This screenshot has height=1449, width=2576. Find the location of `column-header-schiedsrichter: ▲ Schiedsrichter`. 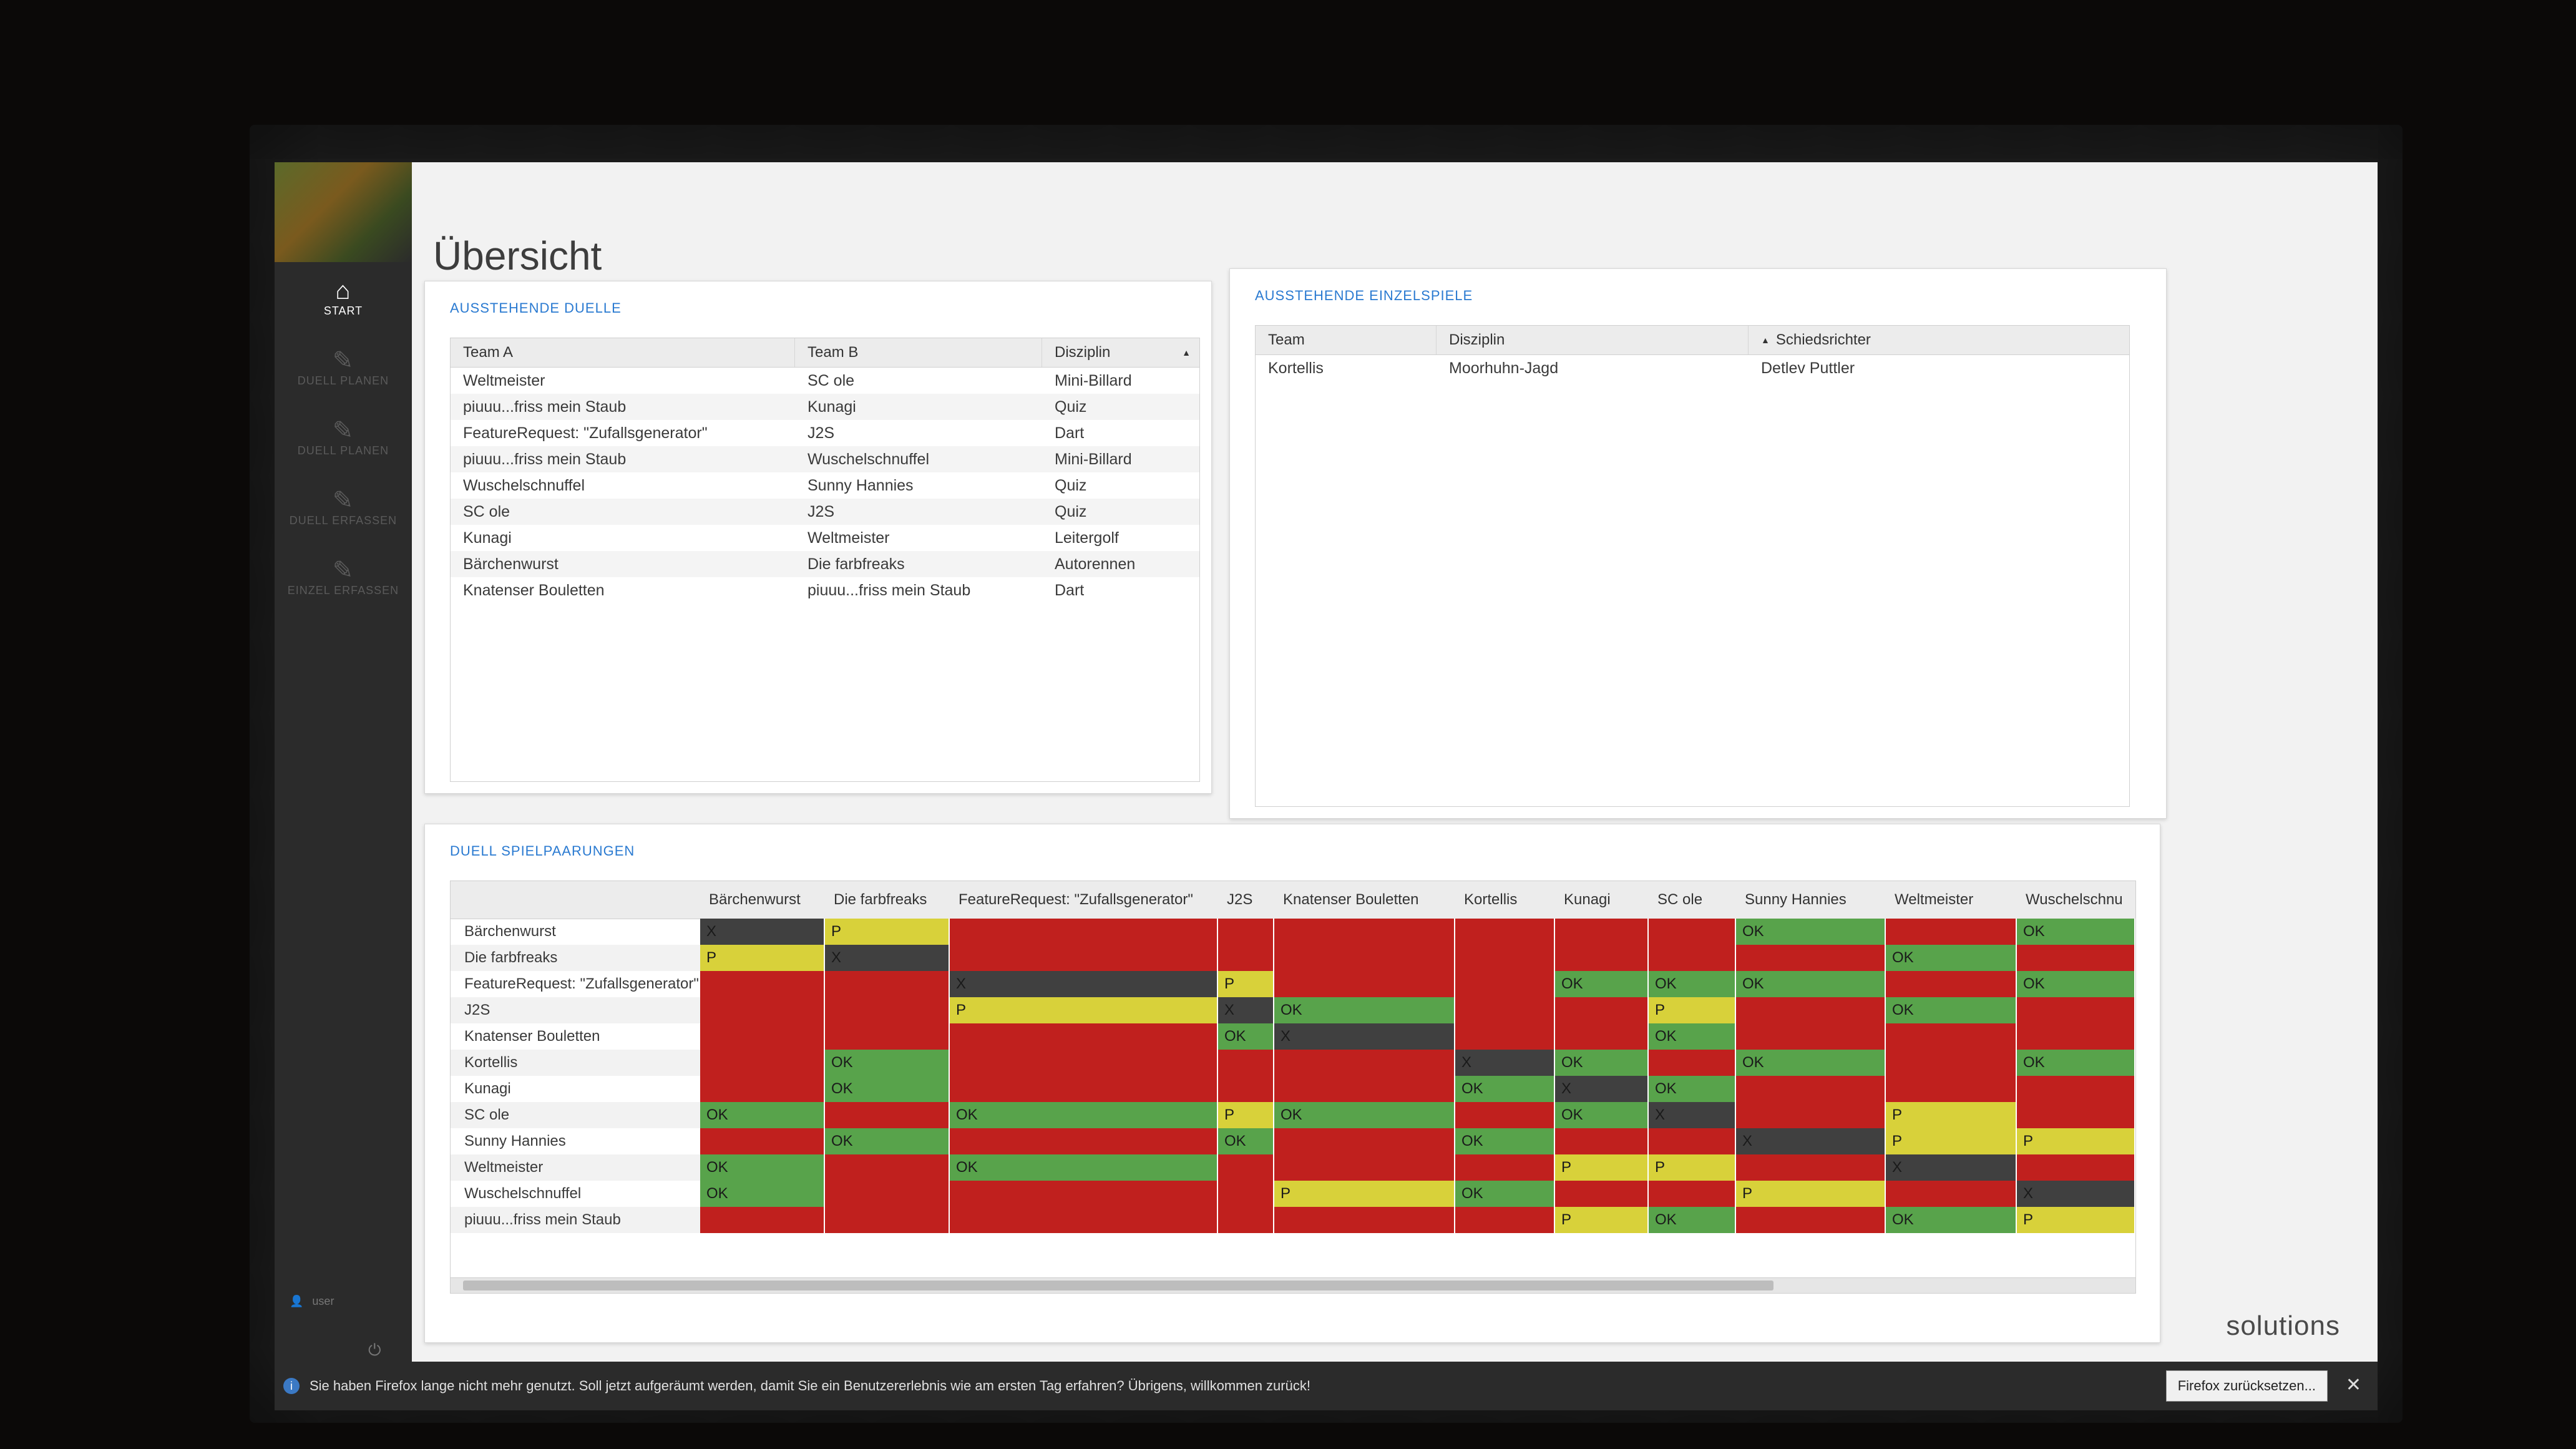

column-header-schiedsrichter: ▲ Schiedsrichter is located at coordinates (1938, 340).